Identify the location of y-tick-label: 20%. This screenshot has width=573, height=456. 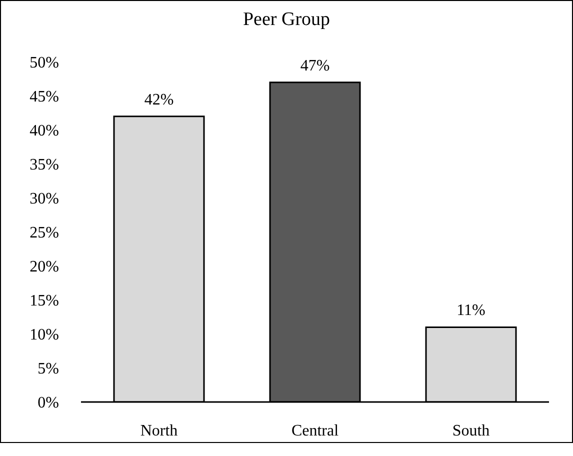
(44, 267).